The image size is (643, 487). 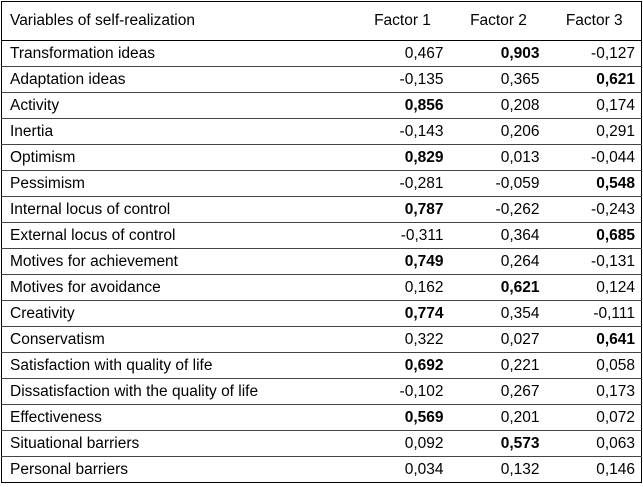 What do you see at coordinates (497, 261) in the screenshot?
I see `loading-value: 0,264` at bounding box center [497, 261].